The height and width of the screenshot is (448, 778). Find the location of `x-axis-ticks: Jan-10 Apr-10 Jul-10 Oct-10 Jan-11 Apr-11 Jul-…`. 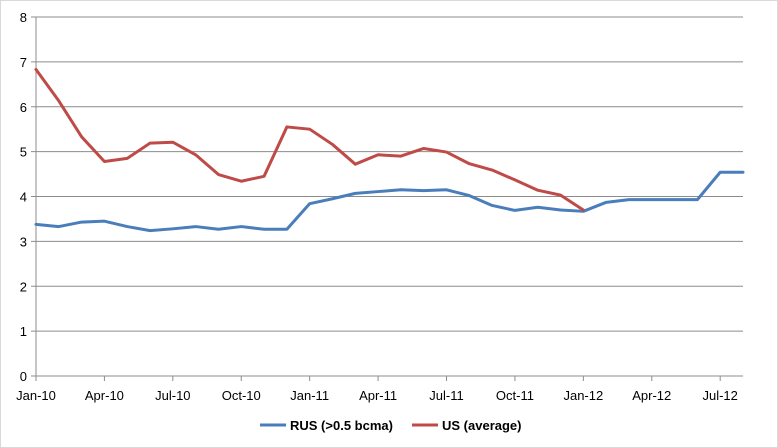

x-axis-ticks: Jan-10 Apr-10 Jul-10 Oct-10 Jan-11 Apr-11 Jul-… is located at coordinates (377, 389).